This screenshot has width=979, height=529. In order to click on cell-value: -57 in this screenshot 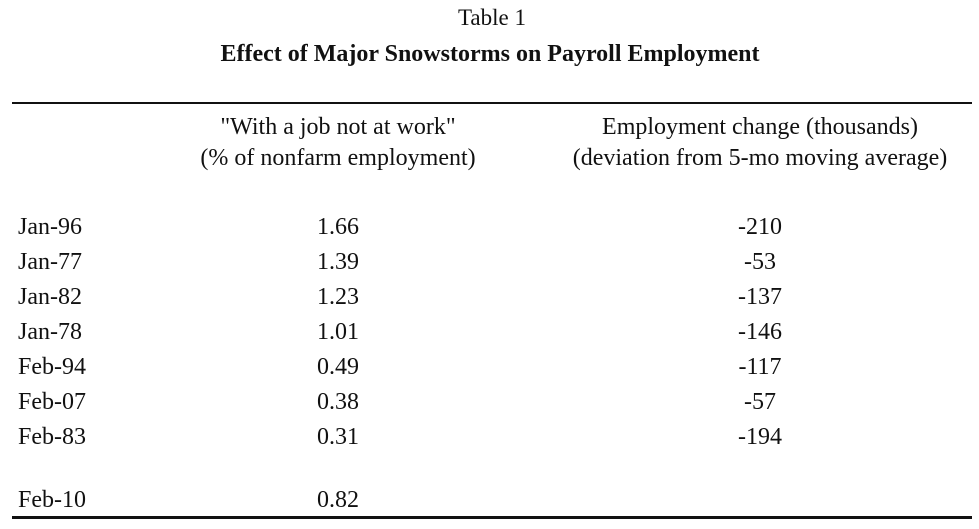, I will do `click(760, 402)`.